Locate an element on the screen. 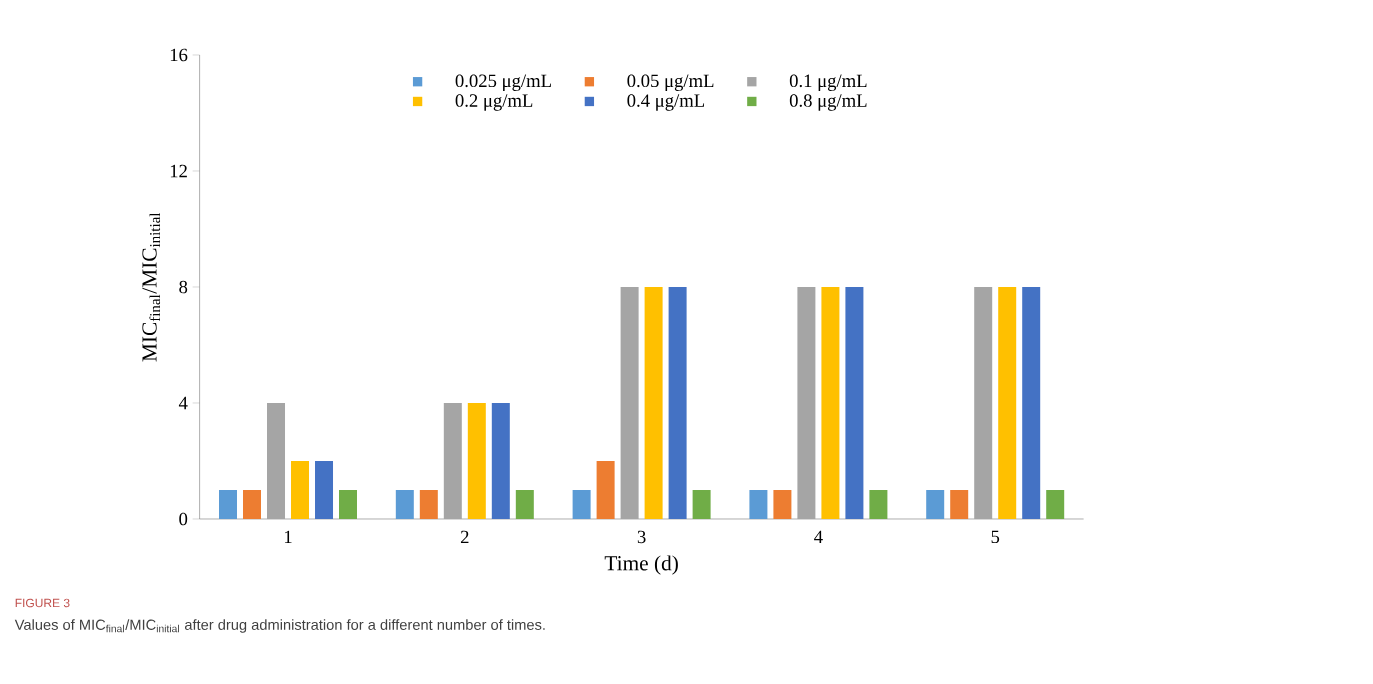 This screenshot has height=684, width=1373. x-axis-title: Time (d) is located at coordinates (641, 565).